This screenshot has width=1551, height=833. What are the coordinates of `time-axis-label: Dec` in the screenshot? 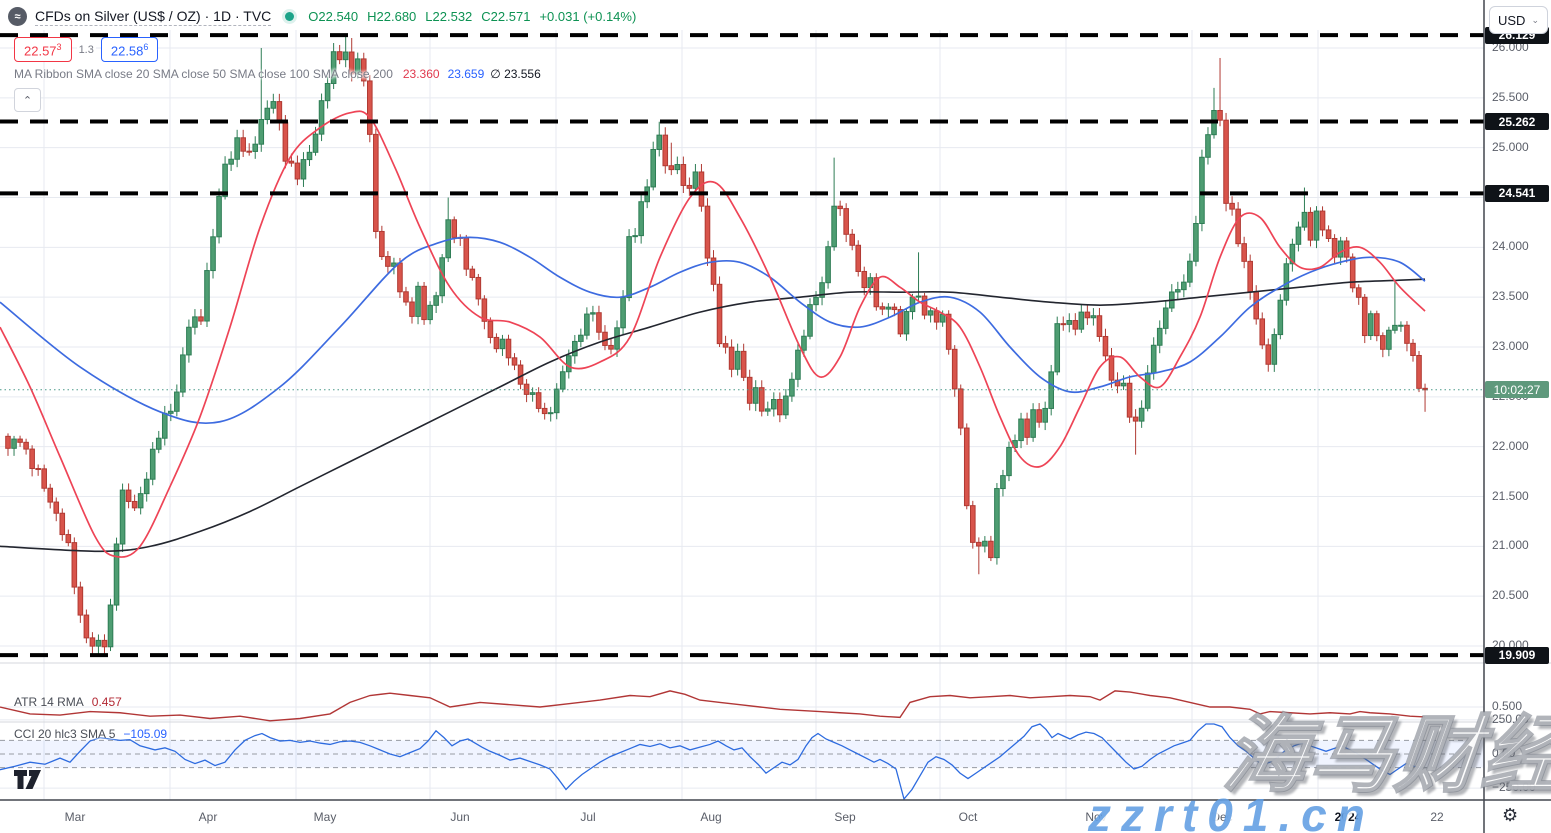 It's located at (1222, 817).